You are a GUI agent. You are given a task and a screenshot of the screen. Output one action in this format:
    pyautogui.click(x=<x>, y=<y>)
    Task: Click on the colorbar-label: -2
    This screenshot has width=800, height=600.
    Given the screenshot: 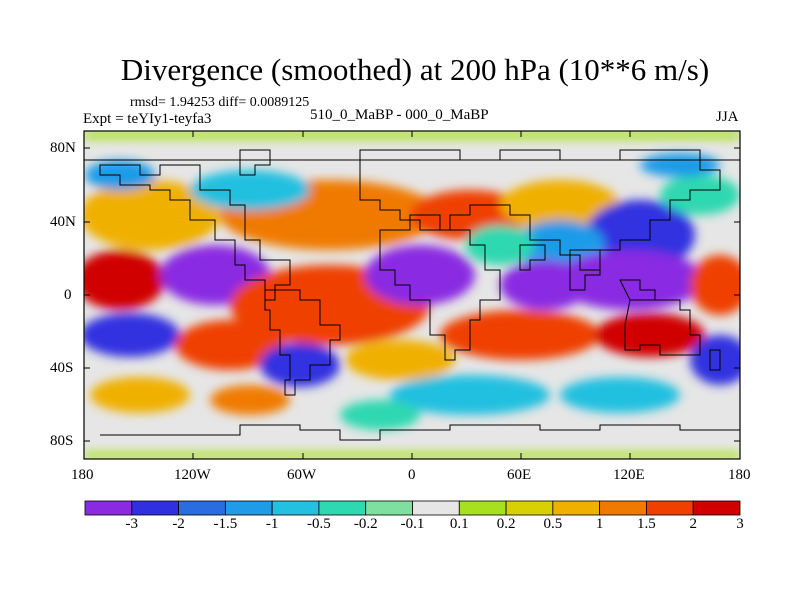 What is the action you would take?
    pyautogui.click(x=178, y=524)
    